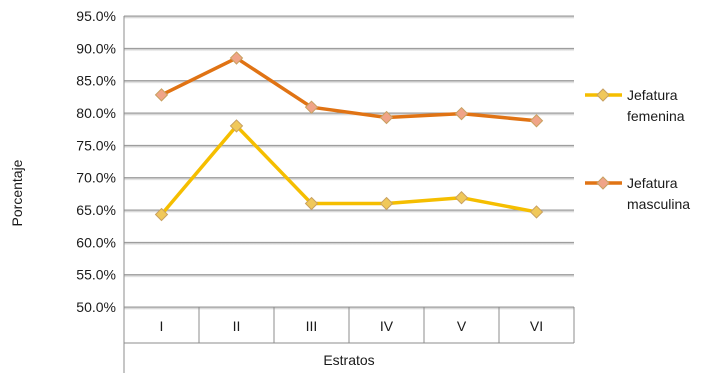  I want to click on x-tick-label: VI, so click(536, 326).